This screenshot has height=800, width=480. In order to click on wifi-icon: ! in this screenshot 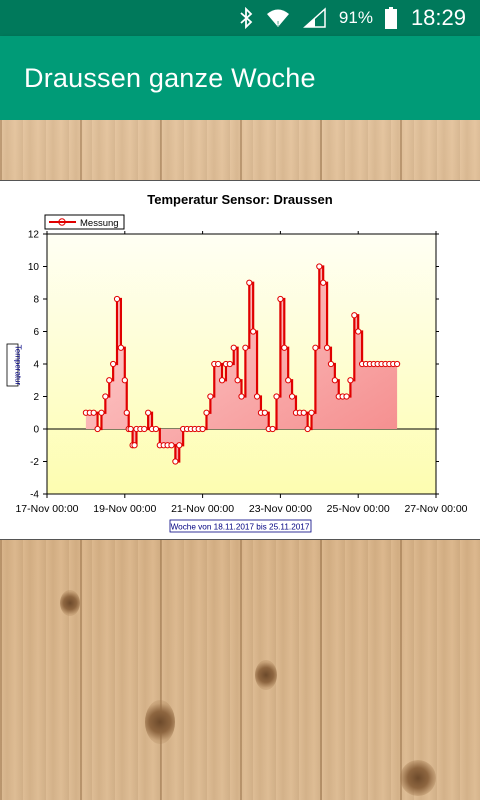, I will do `click(278, 18)`.